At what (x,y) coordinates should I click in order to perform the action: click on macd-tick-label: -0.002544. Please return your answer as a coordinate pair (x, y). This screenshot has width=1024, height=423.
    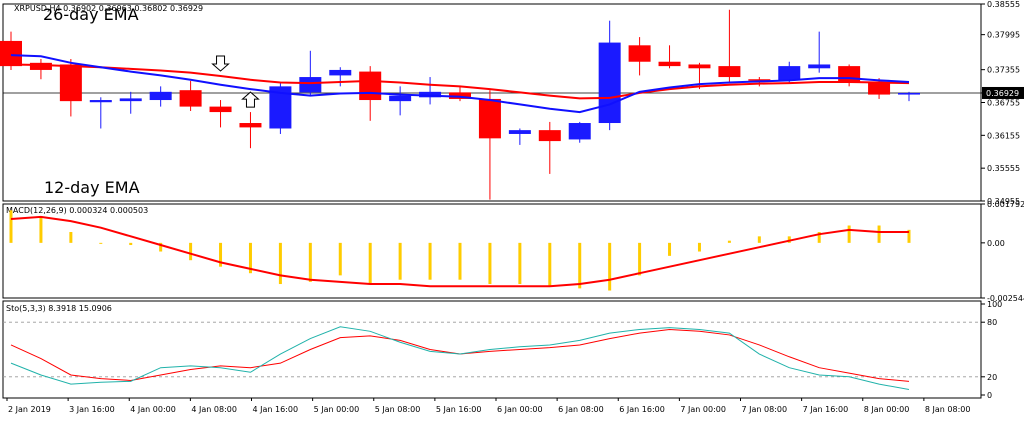
    Looking at the image, I should click on (1005, 298).